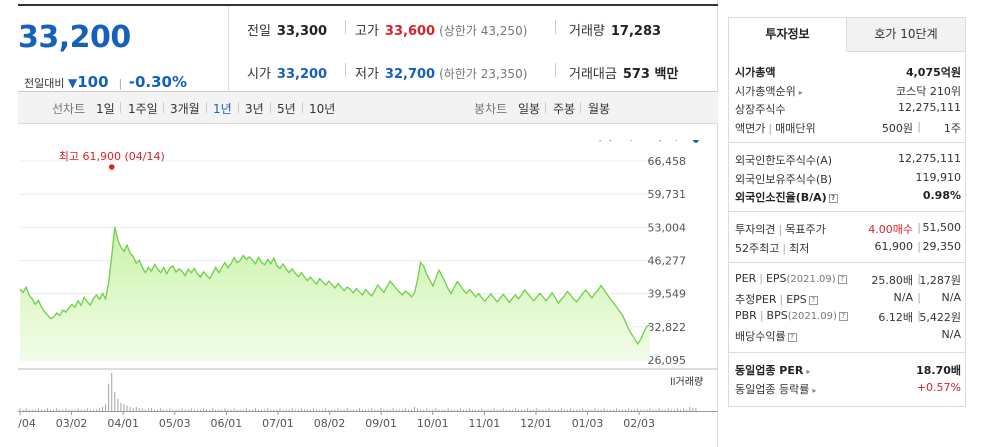 The height and width of the screenshot is (447, 1000). Describe the element at coordinates (942, 246) in the screenshot. I see `info-value-2: 29,350` at that location.